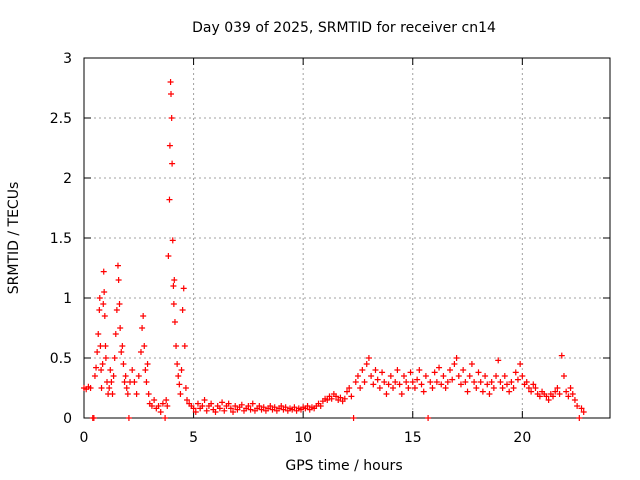 This screenshot has width=640, height=480. Describe the element at coordinates (67, 419) in the screenshot. I see `y-tick-label: 0` at that location.